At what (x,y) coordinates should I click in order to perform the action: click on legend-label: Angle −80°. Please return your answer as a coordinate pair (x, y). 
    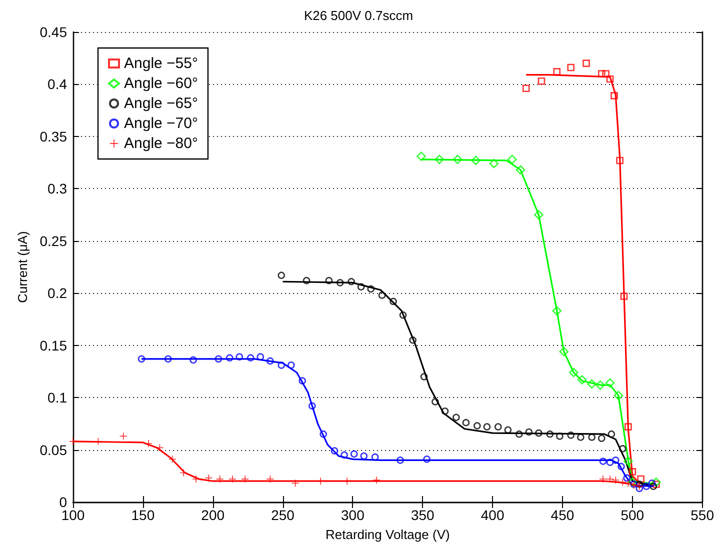
    Looking at the image, I should click on (161, 143).